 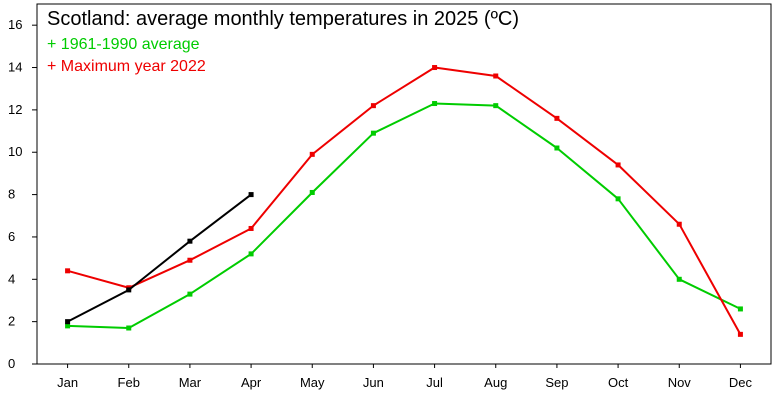 What do you see at coordinates (123, 44) in the screenshot?
I see `legend-item-average: + 1961-1990 average` at bounding box center [123, 44].